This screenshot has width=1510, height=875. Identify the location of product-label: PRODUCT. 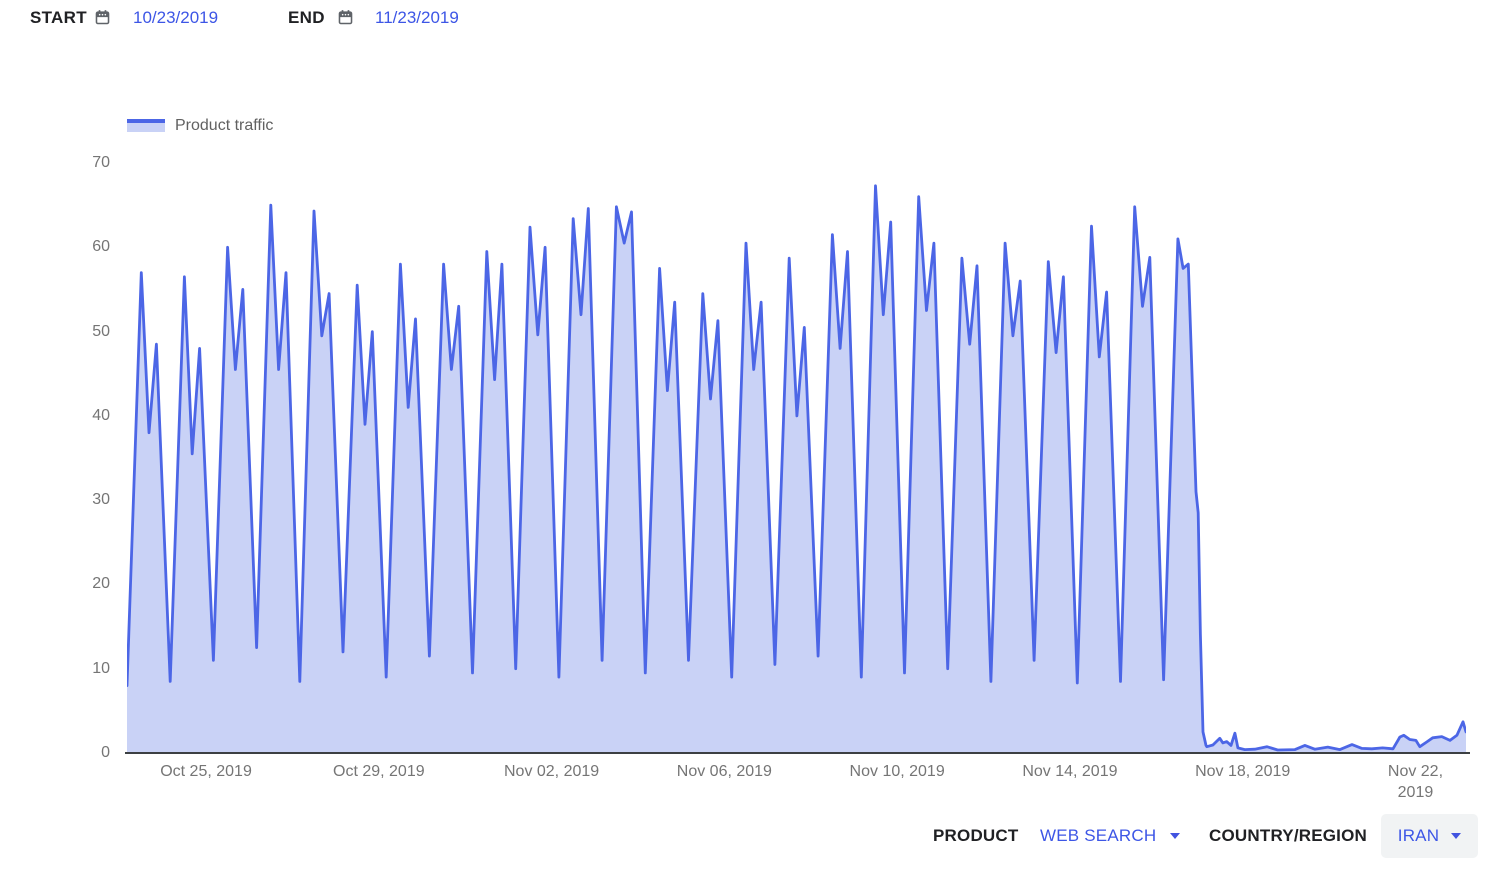
(976, 835).